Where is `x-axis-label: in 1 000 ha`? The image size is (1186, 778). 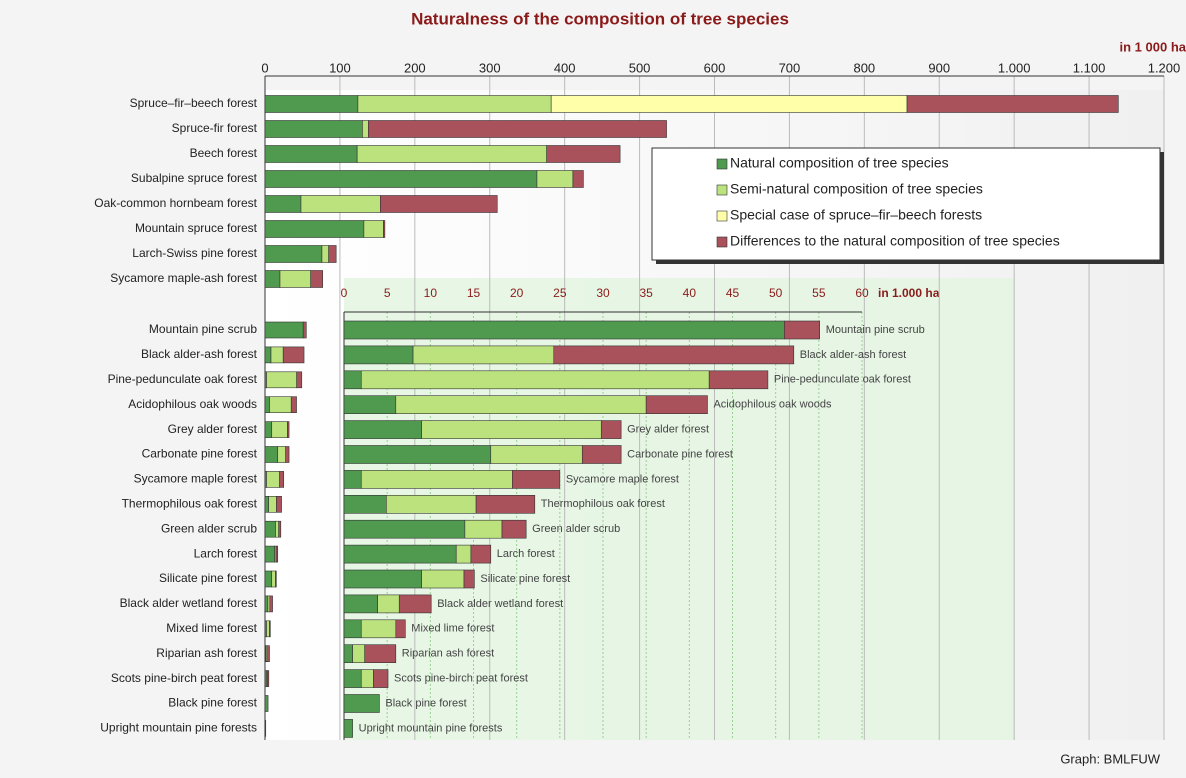 x-axis-label: in 1 000 ha is located at coordinates (1153, 46).